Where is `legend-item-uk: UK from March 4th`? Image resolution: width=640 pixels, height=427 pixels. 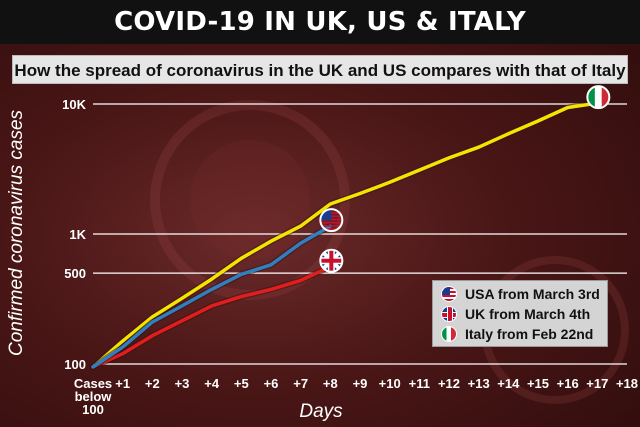 legend-item-uk: UK from March 4th is located at coordinates (515, 314).